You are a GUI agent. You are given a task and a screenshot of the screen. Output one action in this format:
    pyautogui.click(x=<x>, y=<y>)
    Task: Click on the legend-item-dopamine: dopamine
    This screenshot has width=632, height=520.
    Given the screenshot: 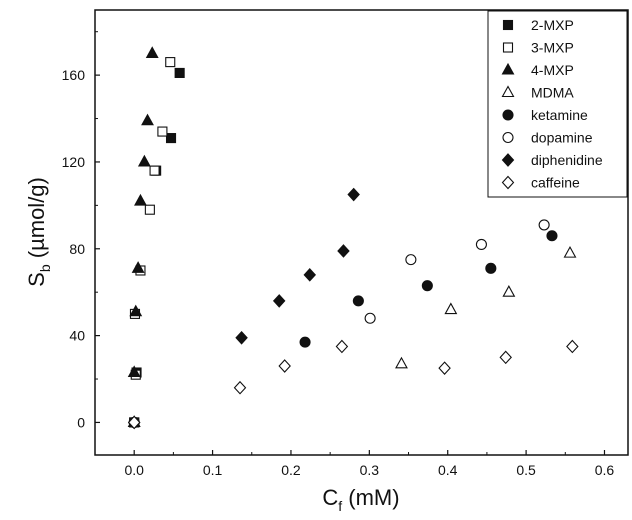 What is the action you would take?
    pyautogui.click(x=547, y=138)
    